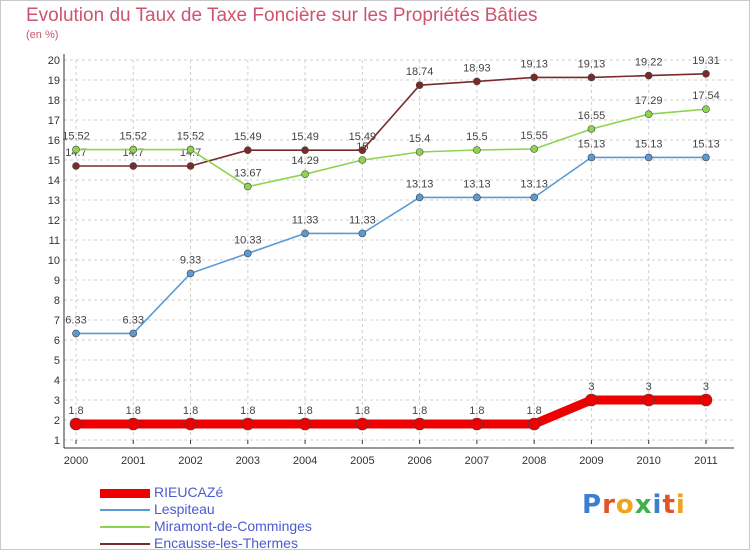 The width and height of the screenshot is (750, 552). What do you see at coordinates (190, 260) in the screenshot?
I see `data-label: 9.33` at bounding box center [190, 260].